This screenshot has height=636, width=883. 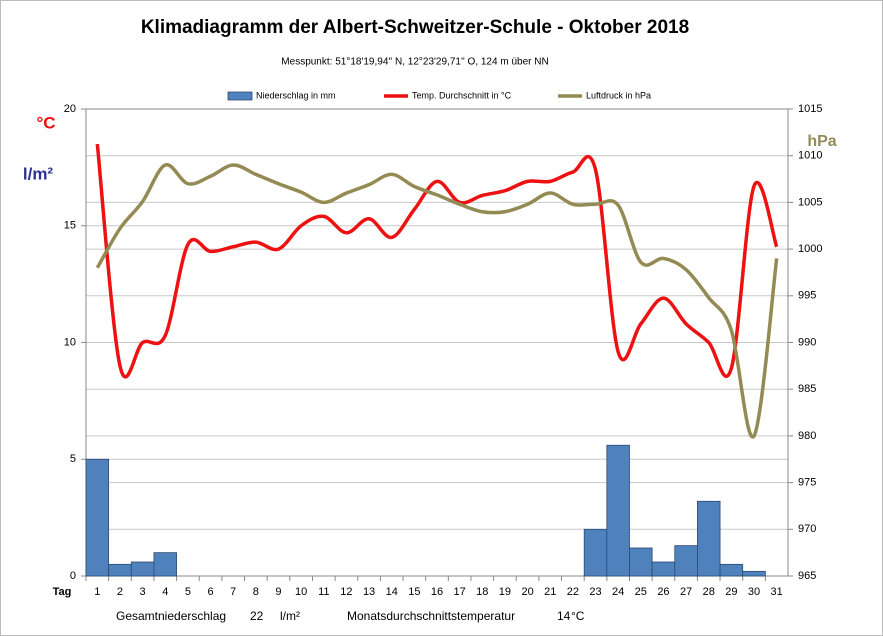 I want to click on x-tick-label: 18, so click(x=482, y=592).